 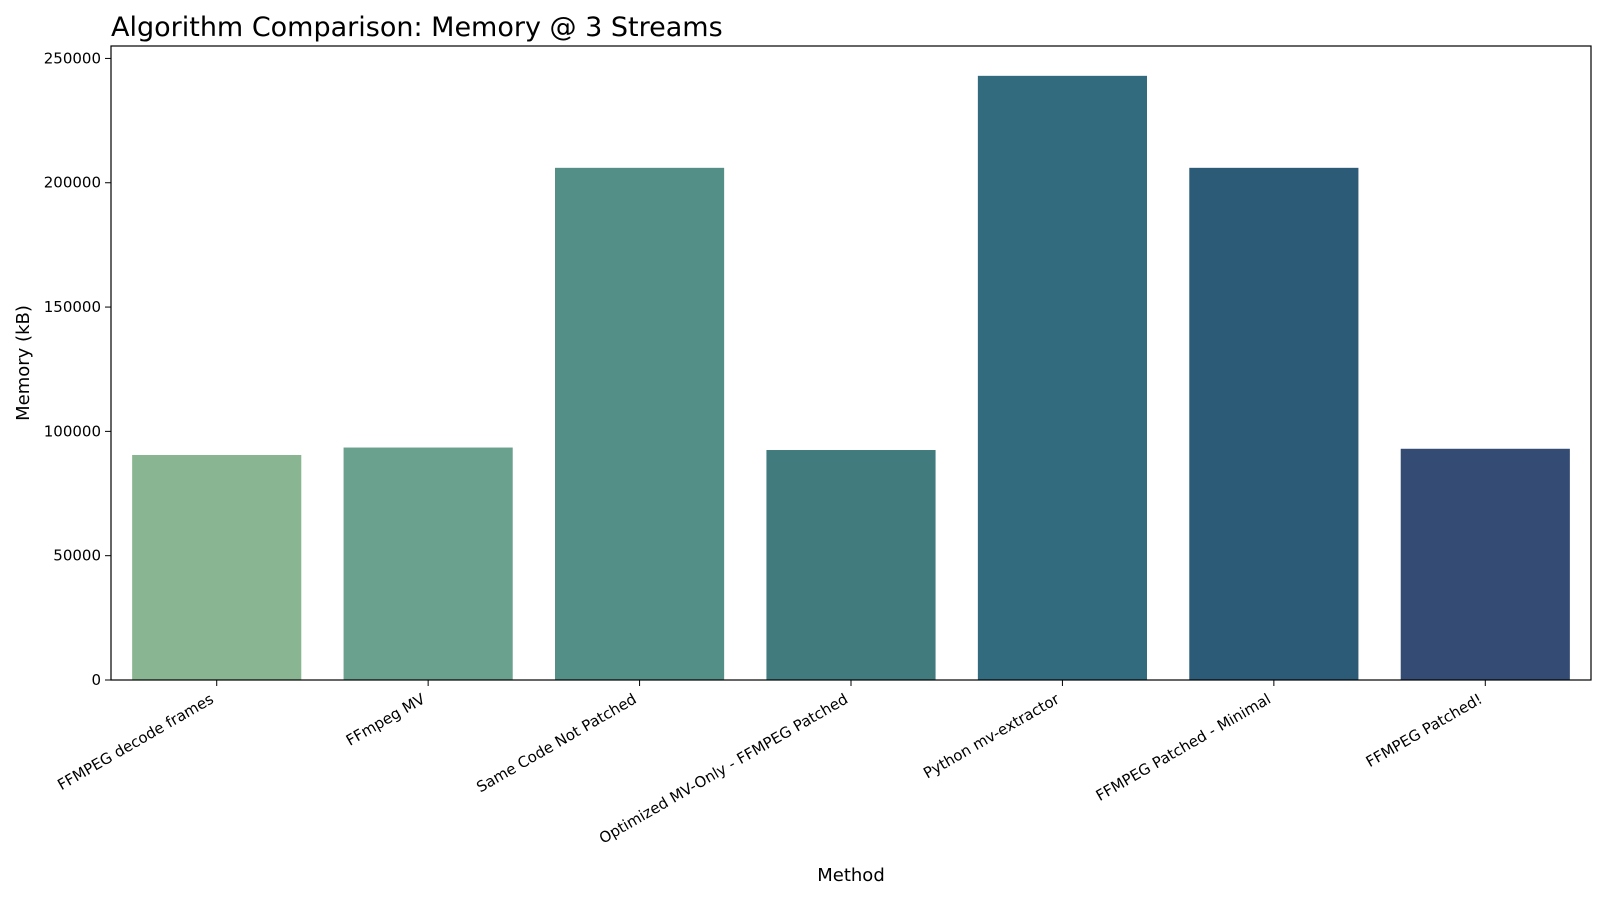 I want to click on x-axis-title: Method, so click(x=851, y=875).